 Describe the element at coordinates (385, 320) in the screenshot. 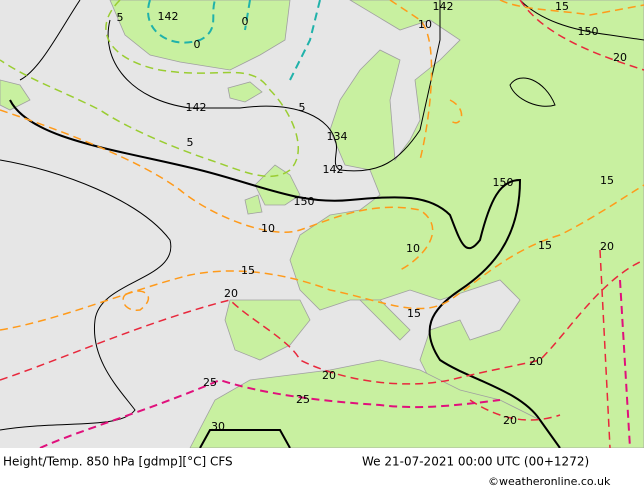

I see `italy` at that location.